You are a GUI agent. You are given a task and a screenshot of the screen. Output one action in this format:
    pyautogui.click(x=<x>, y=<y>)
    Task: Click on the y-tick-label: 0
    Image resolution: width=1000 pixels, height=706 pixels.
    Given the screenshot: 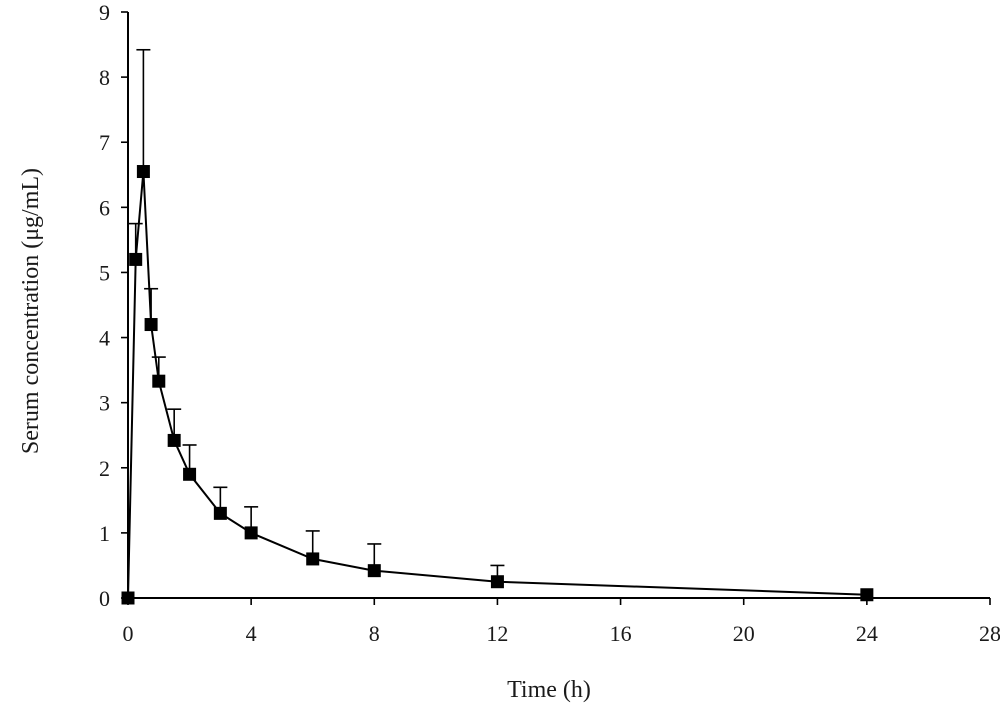 What is the action you would take?
    pyautogui.click(x=104, y=598)
    